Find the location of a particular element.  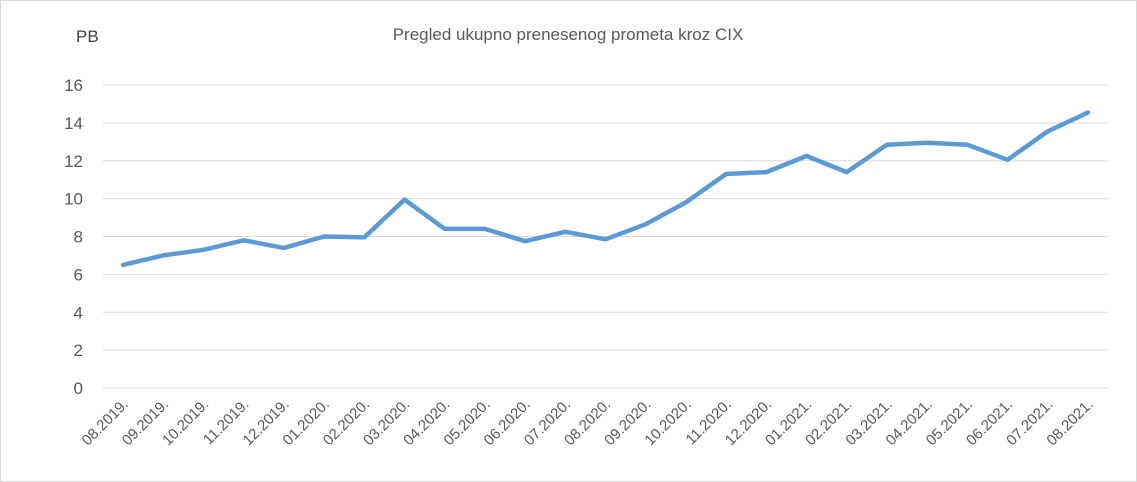

y-tick-label: 2 is located at coordinates (78, 350).